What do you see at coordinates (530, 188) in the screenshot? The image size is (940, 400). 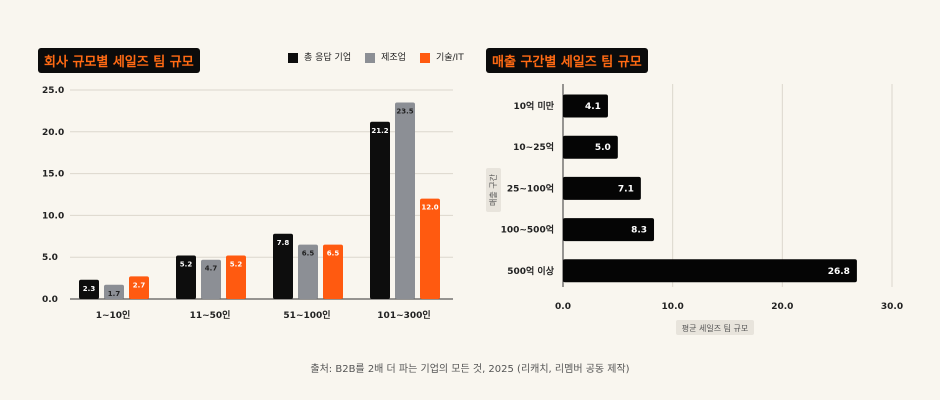 I see `y-tick-label: 25~100억` at bounding box center [530, 188].